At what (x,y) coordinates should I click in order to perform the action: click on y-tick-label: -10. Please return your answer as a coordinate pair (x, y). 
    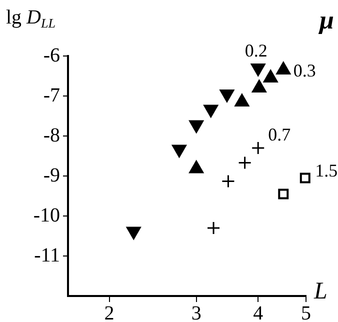
    Looking at the image, I should click on (46, 215).